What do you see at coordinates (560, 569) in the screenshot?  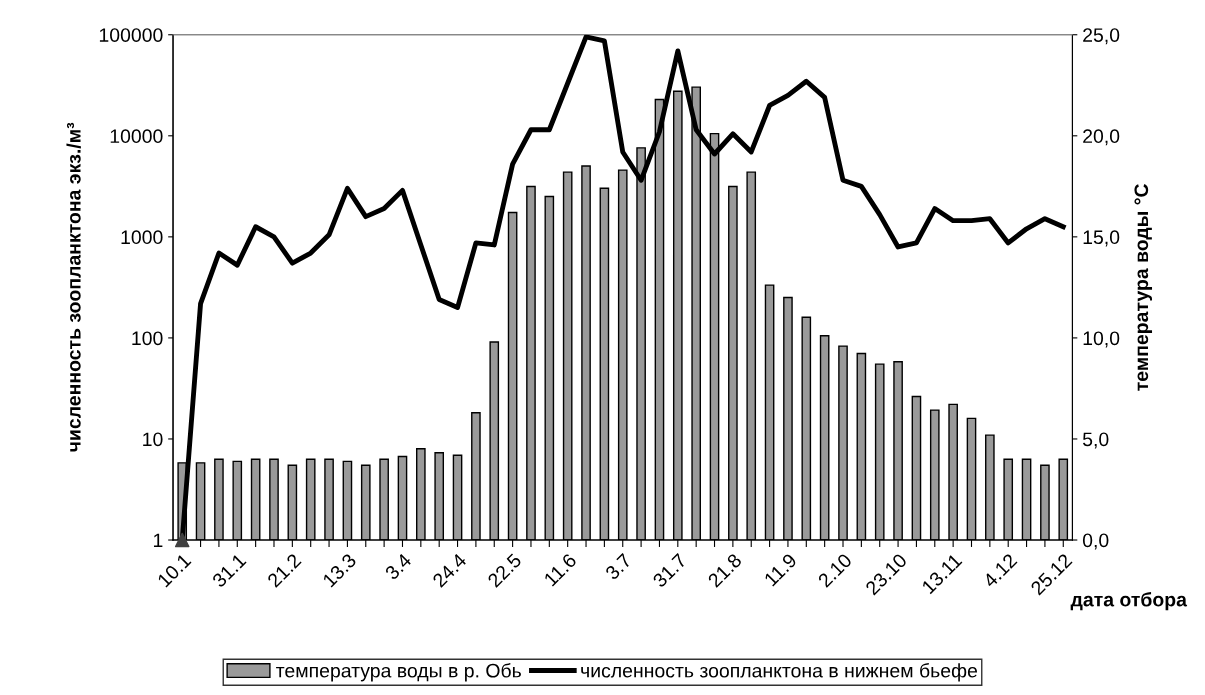 I see `x-tick-label: 11.6` at bounding box center [560, 569].